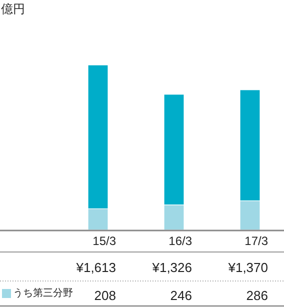  I want to click on legend-label: うち第三分野, so click(43, 293).